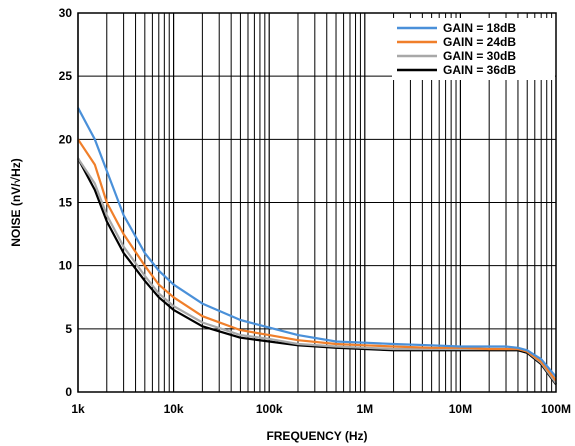  What do you see at coordinates (479, 28) in the screenshot?
I see `legend-label: GAIN = 18dB` at bounding box center [479, 28].